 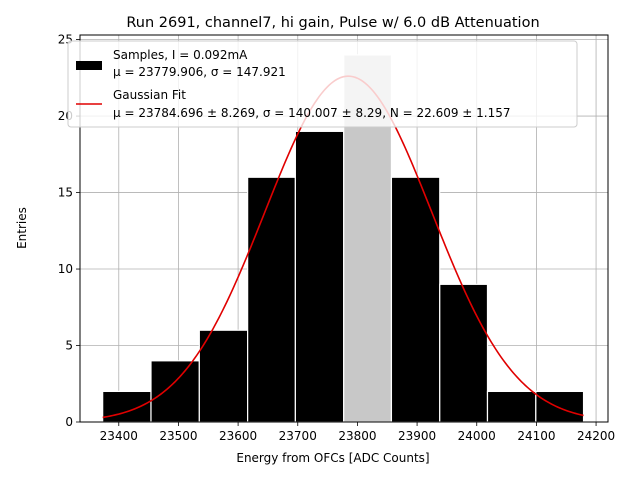 What do you see at coordinates (22, 228) in the screenshot?
I see `y-axis-label: Entries` at bounding box center [22, 228].